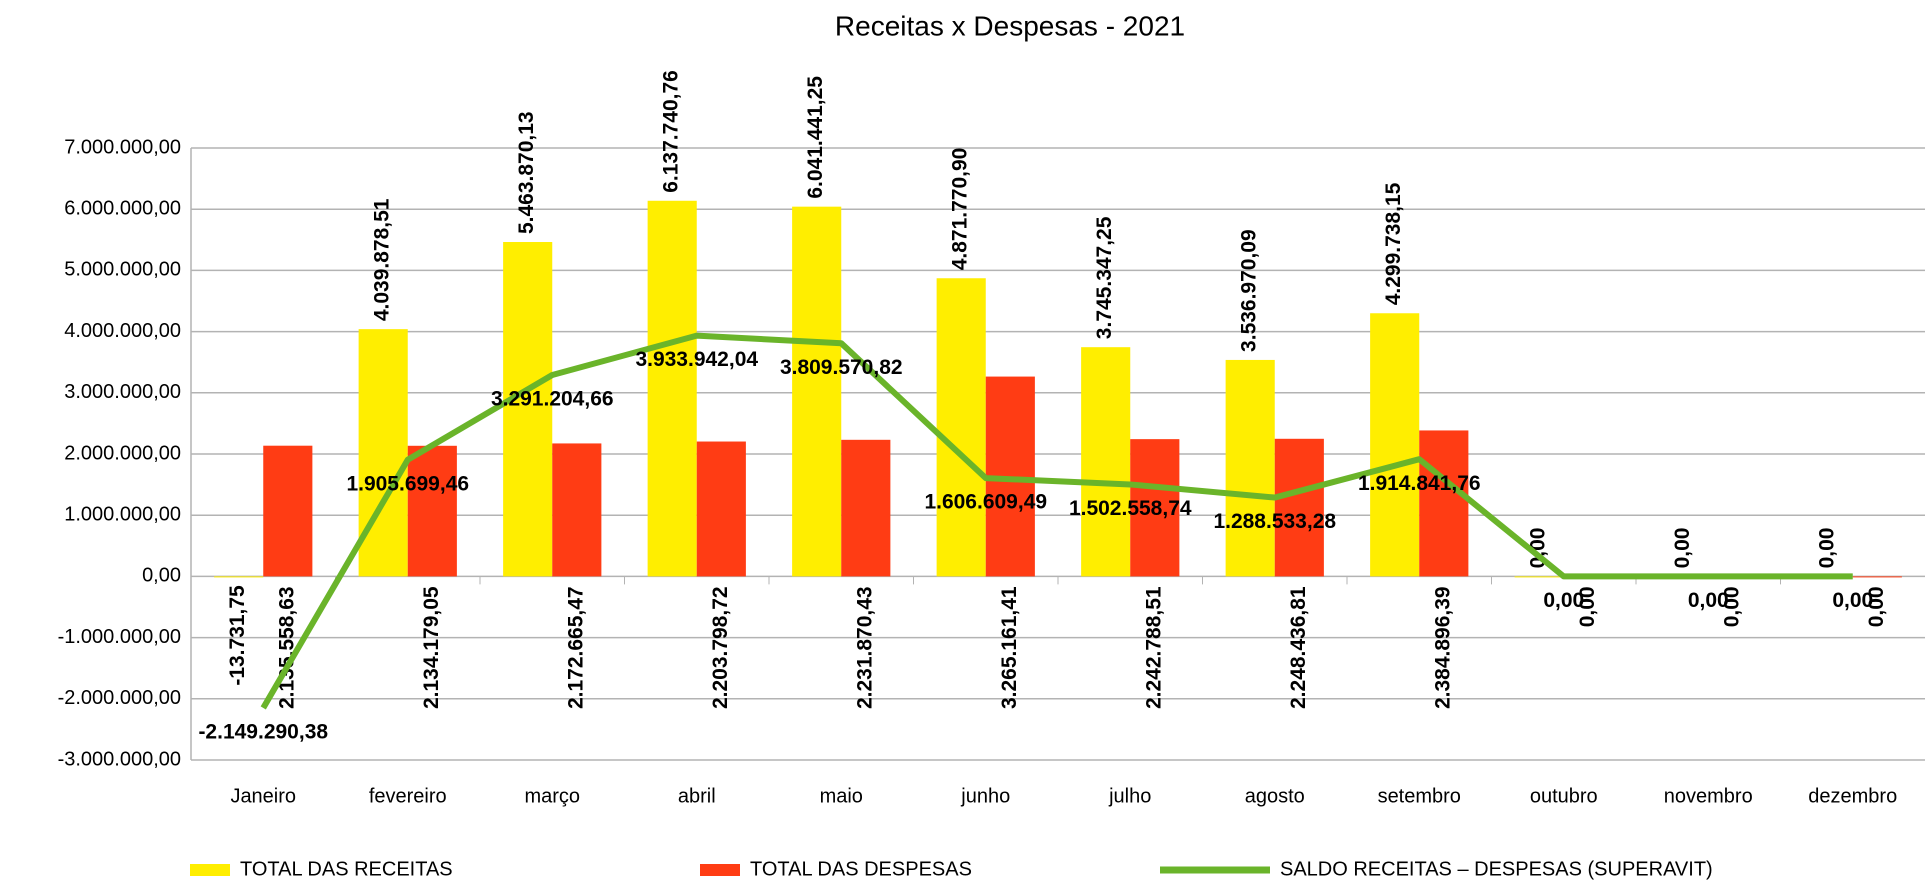 This screenshot has height=881, width=1932. What do you see at coordinates (119, 698) in the screenshot?
I see `y-tick-label: -2.000.000,00` at bounding box center [119, 698].